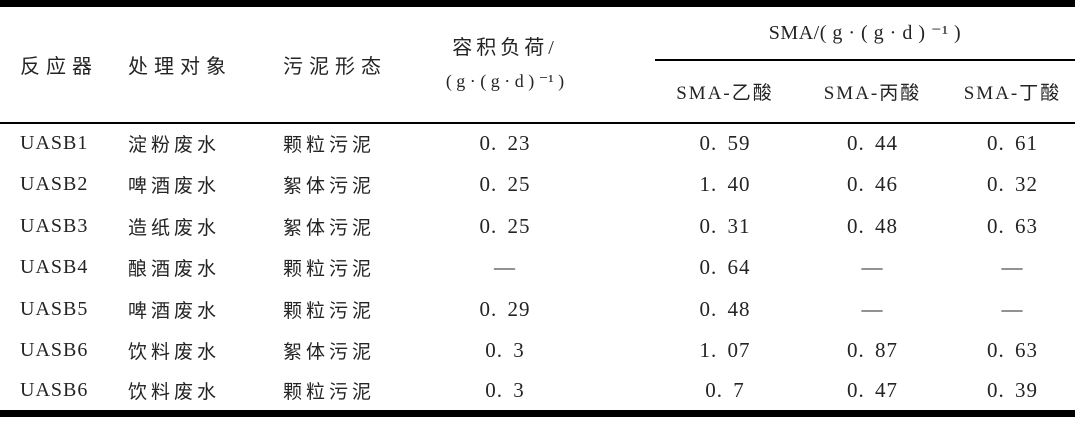 Image resolution: width=1075 pixels, height=431 pixels. I want to click on cell-sma-acetic: 0. 59, so click(725, 143).